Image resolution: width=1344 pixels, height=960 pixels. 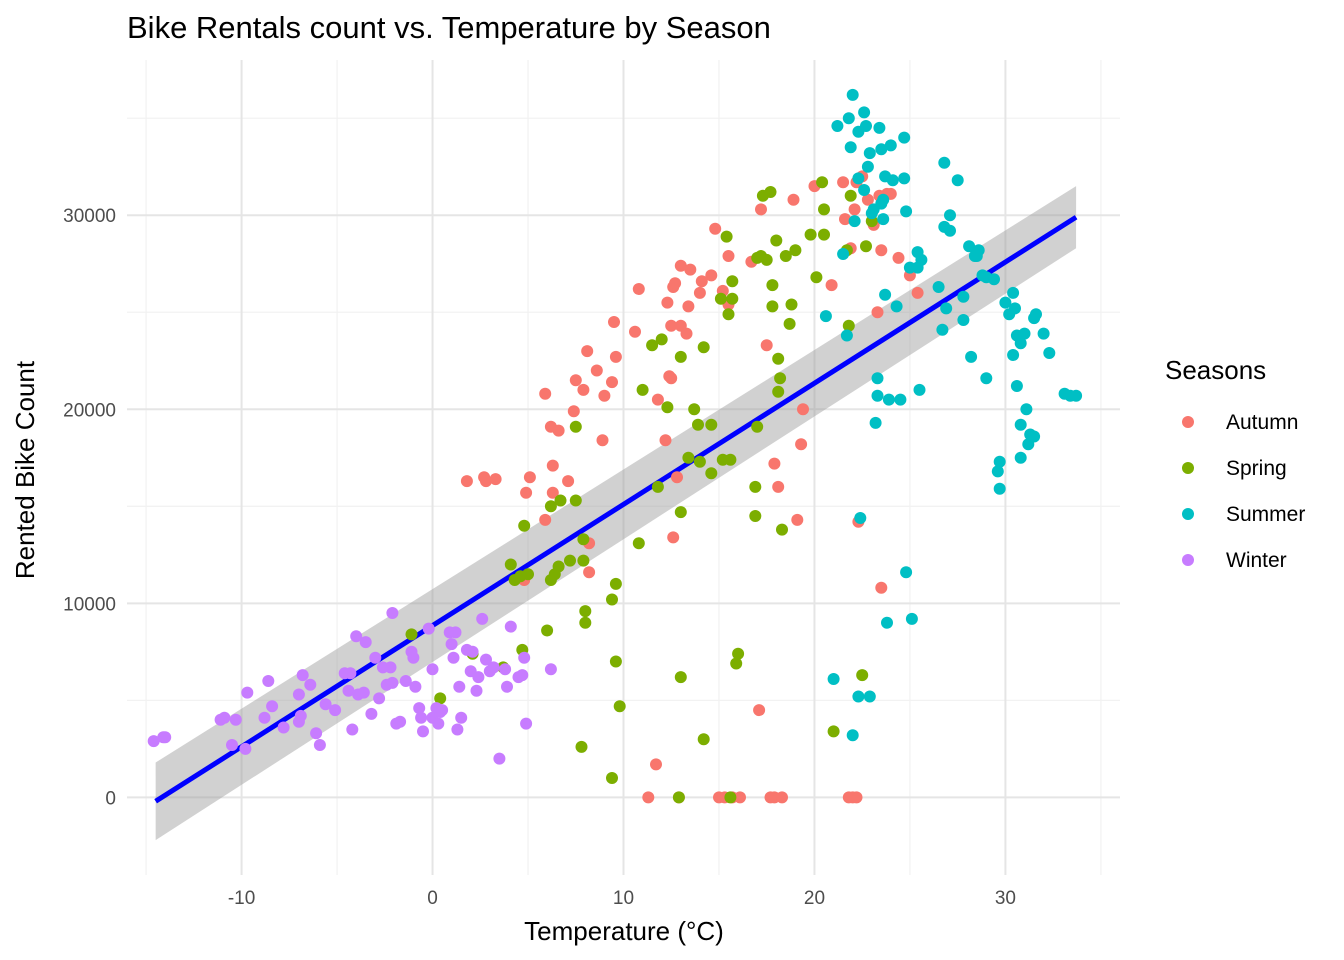 What do you see at coordinates (1256, 468) in the screenshot?
I see `legend-label: Spring` at bounding box center [1256, 468].